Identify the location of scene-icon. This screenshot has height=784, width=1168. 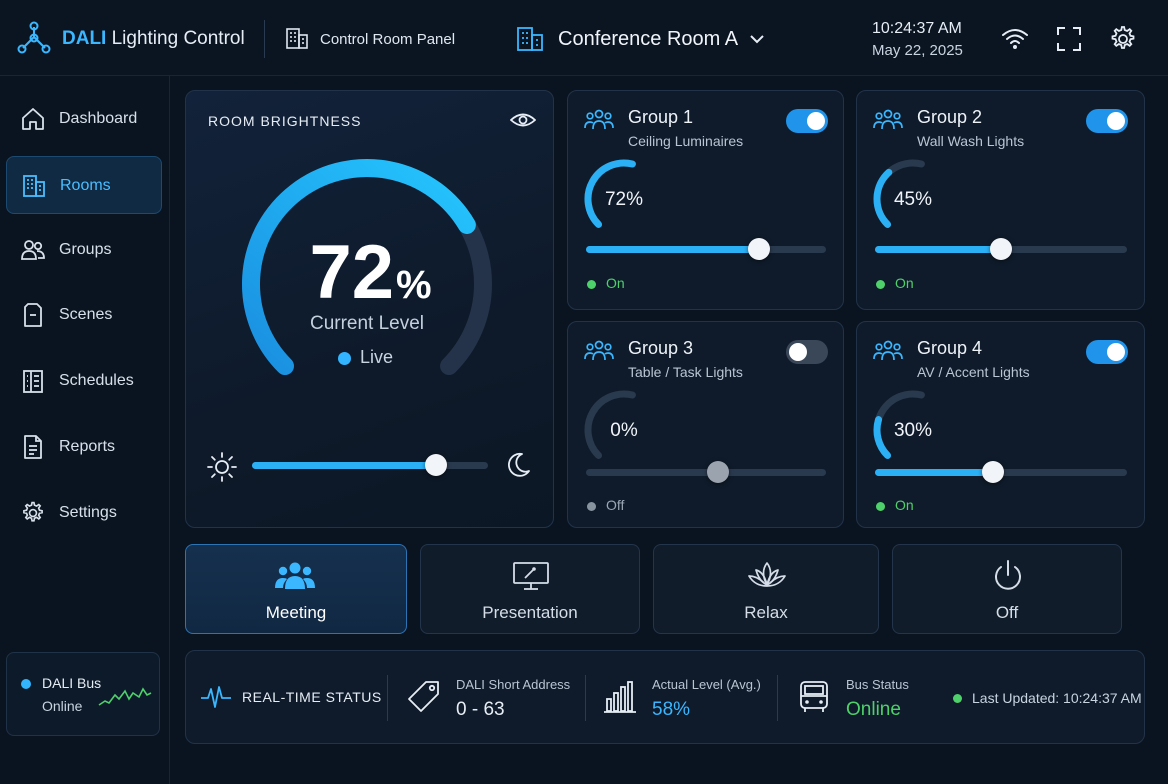
(33, 315).